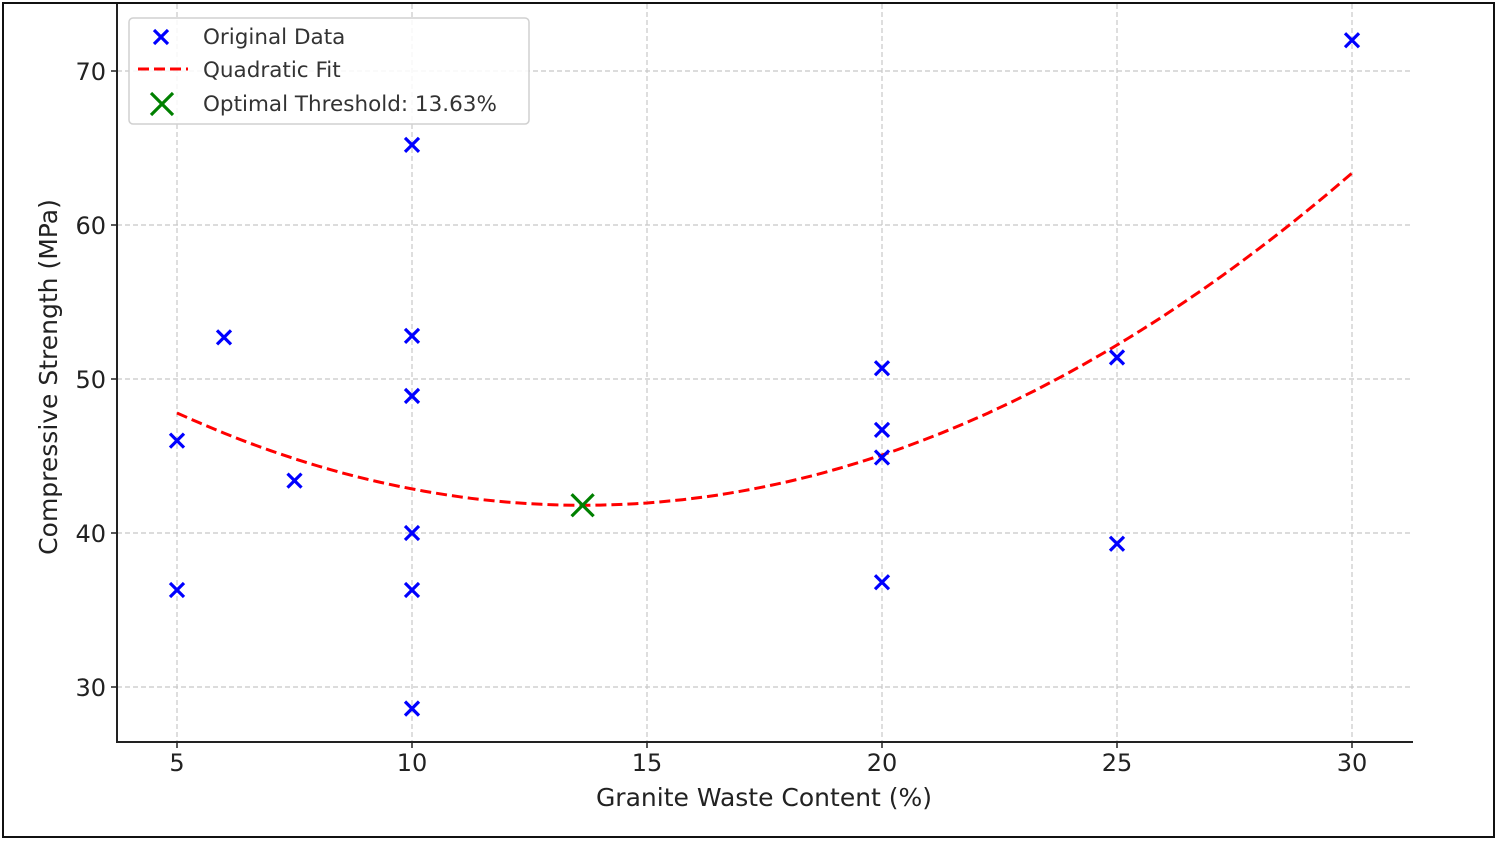 The width and height of the screenshot is (1500, 844). What do you see at coordinates (1352, 763) in the screenshot?
I see `x-tick-label: 30` at bounding box center [1352, 763].